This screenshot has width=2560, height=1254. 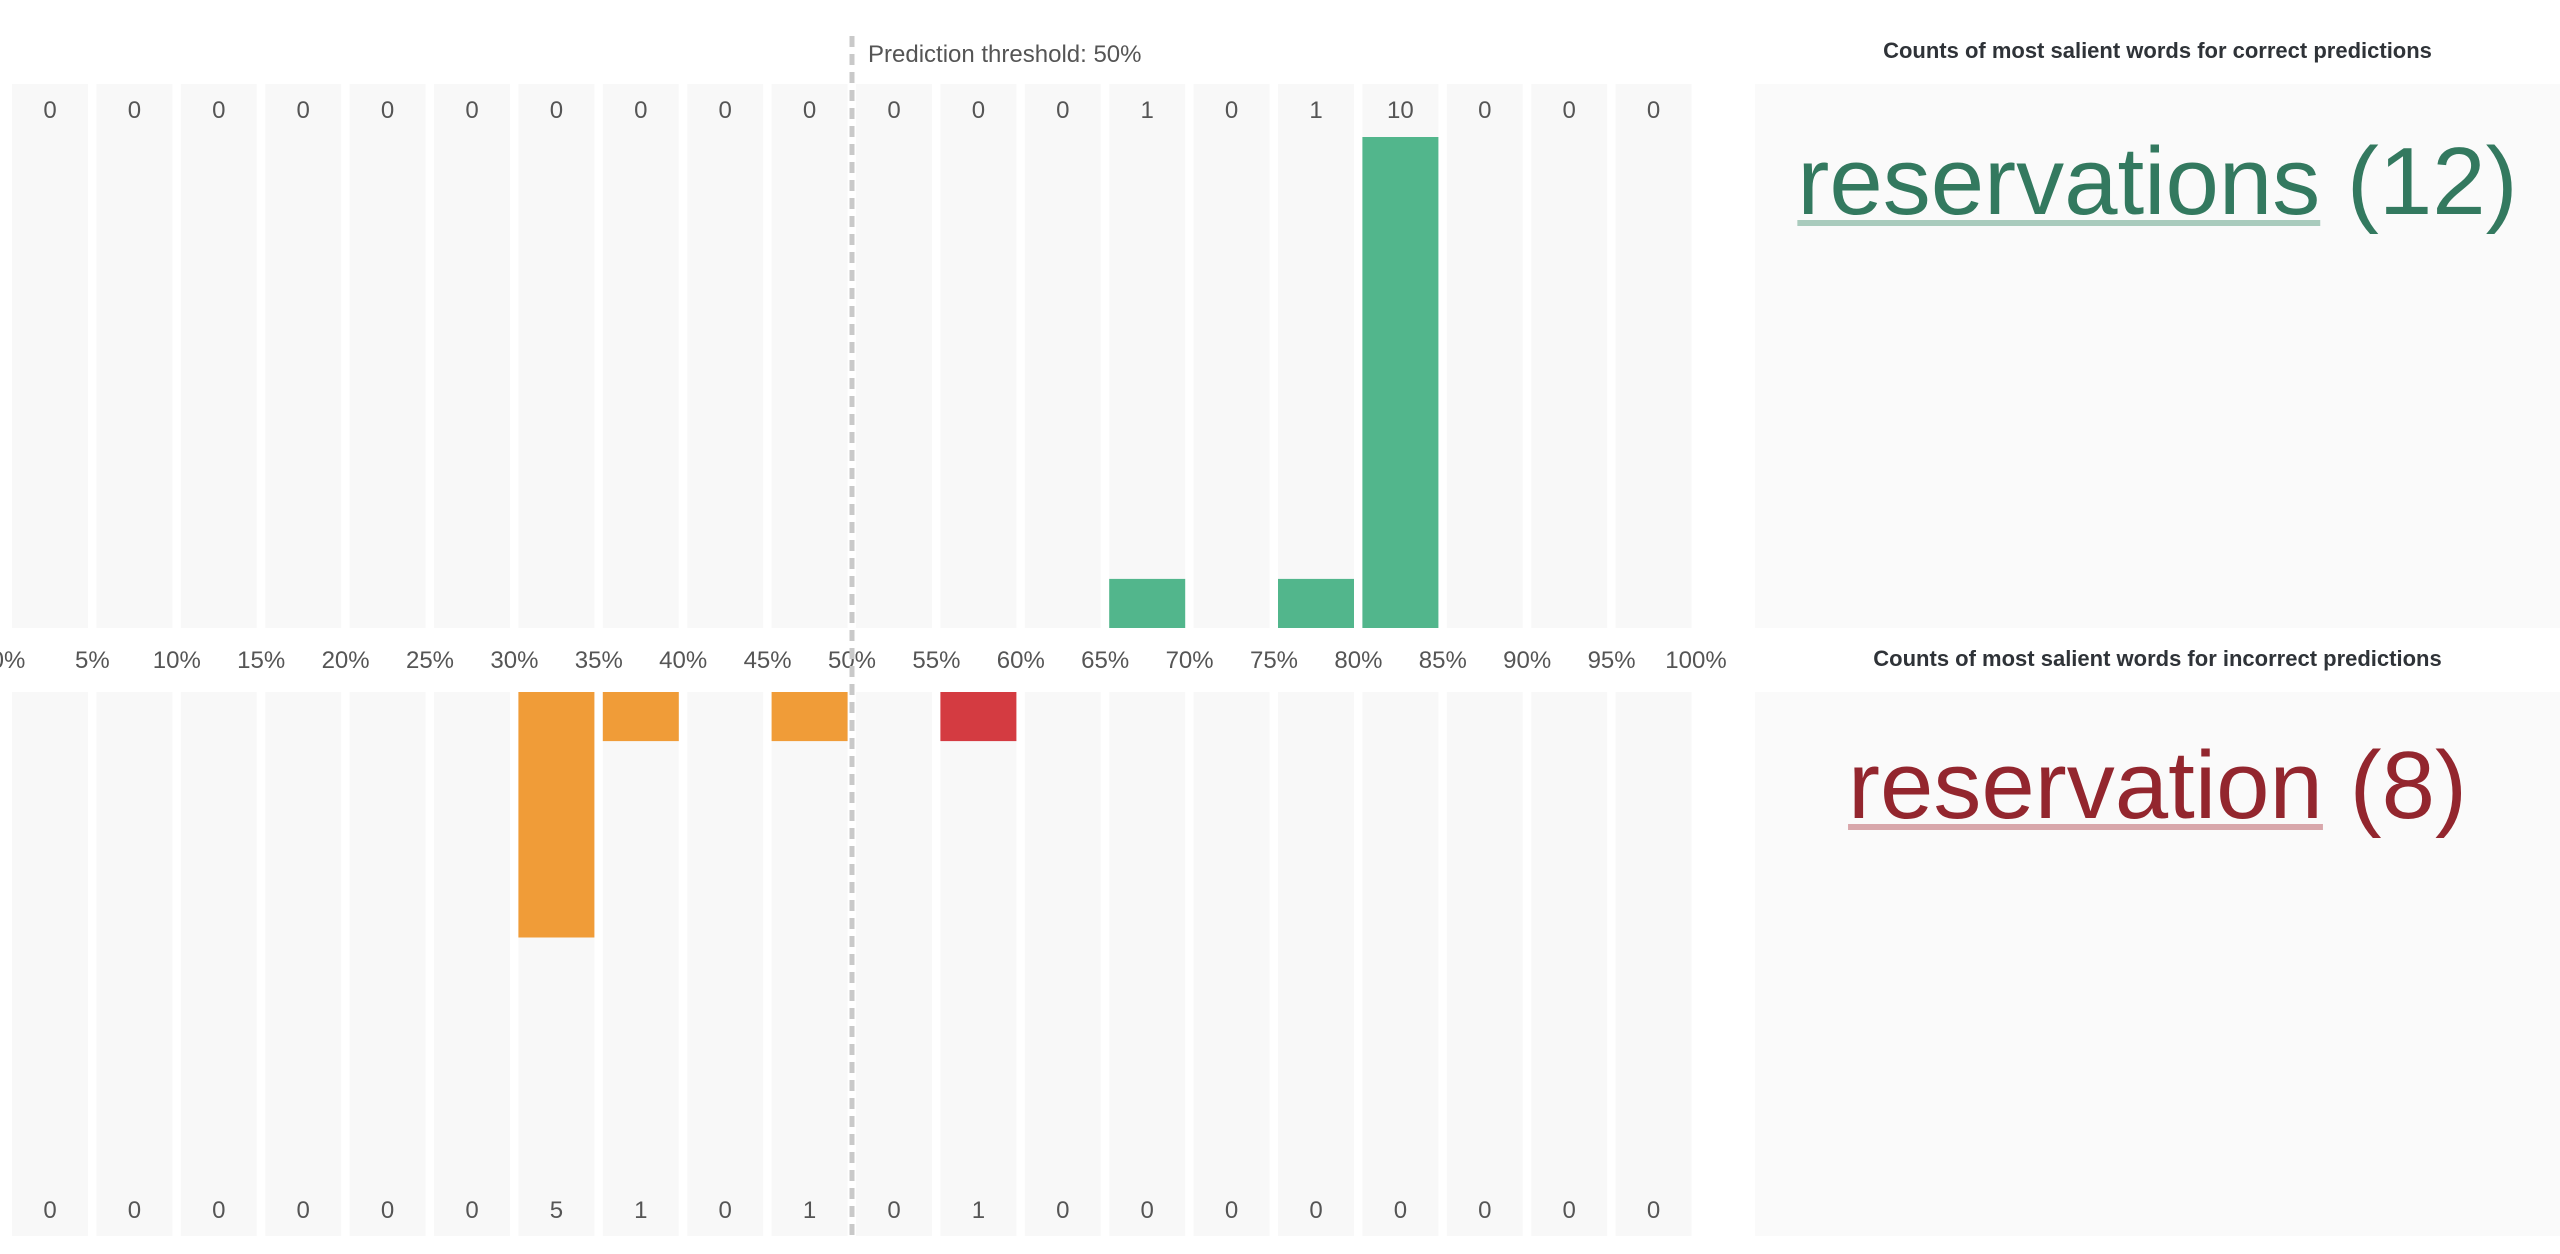 I want to click on incorrect-word-entry: reservation (8), so click(x=2157, y=786).